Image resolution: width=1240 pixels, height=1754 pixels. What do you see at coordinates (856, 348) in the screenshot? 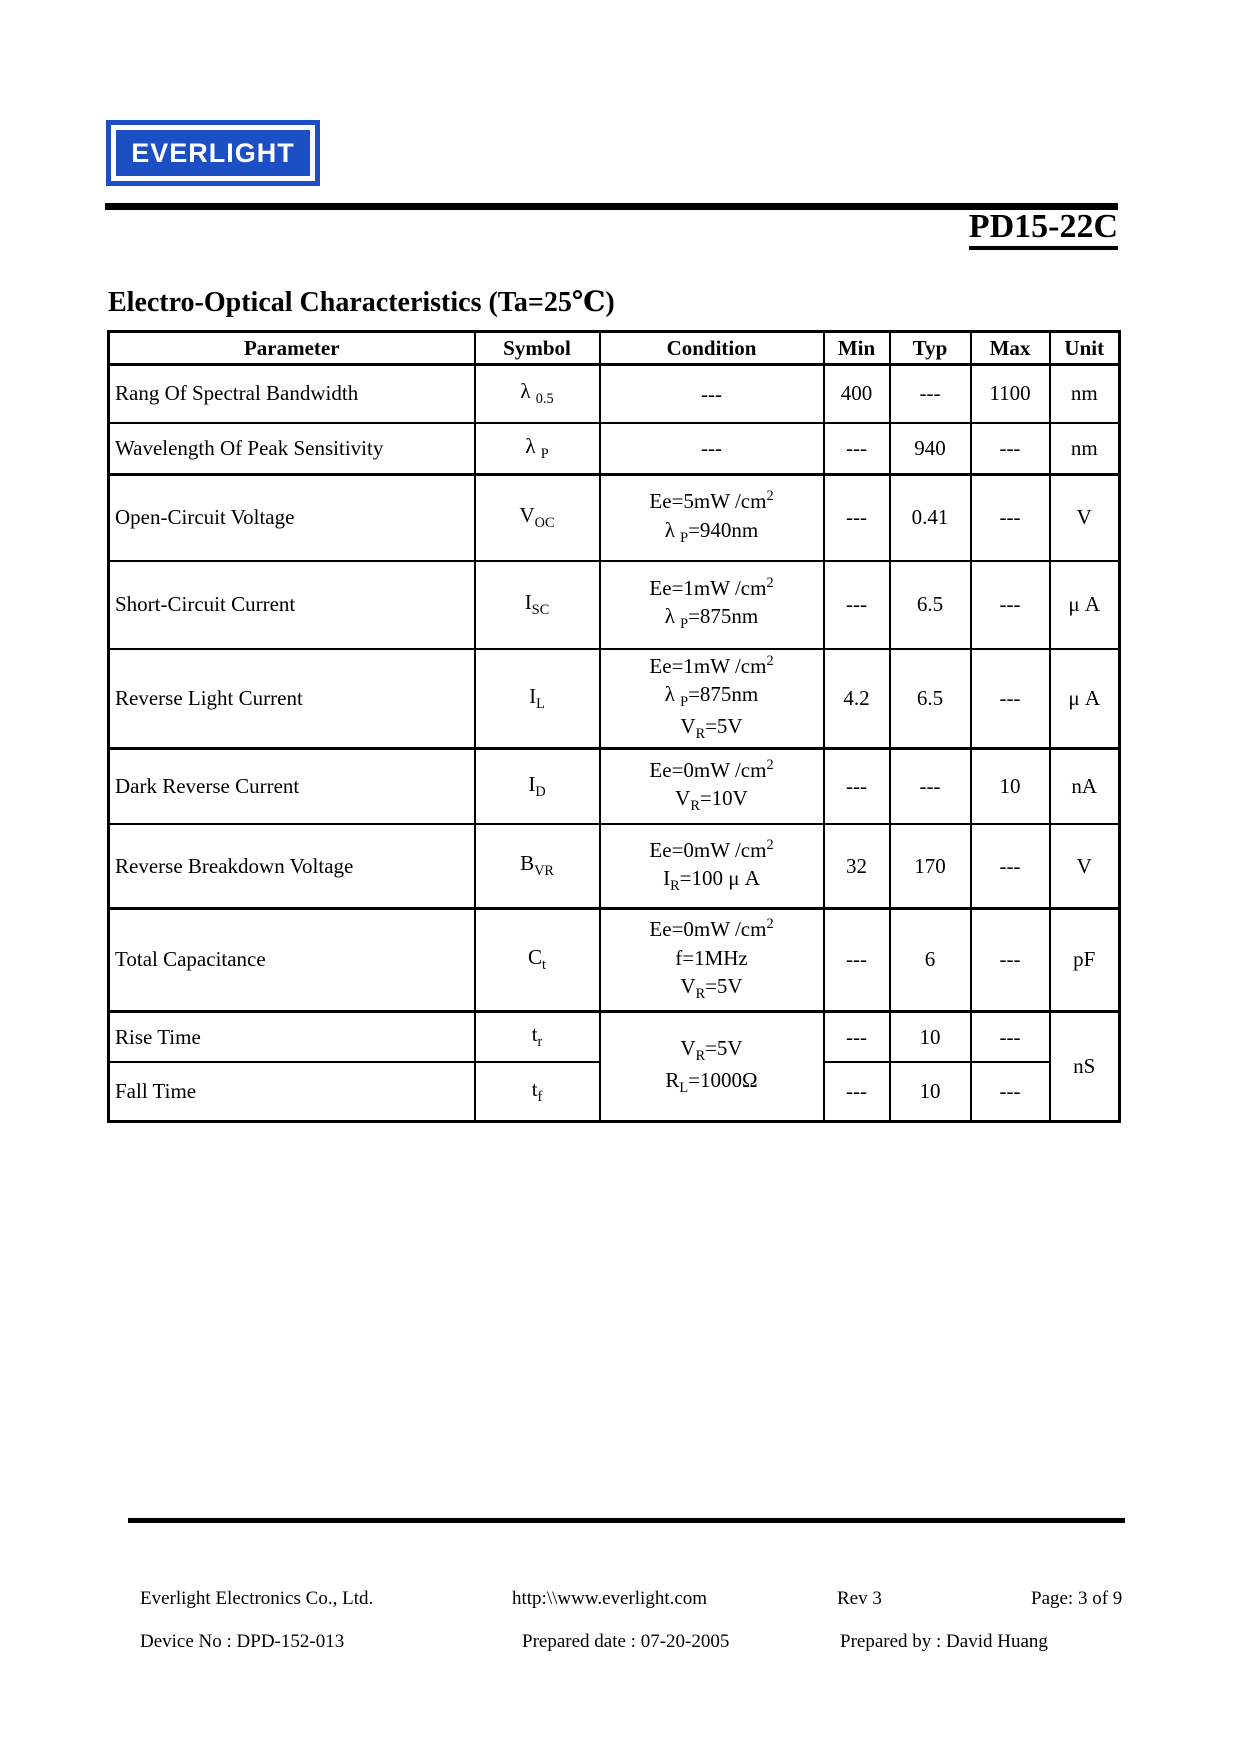
I see `col-header-min: Min` at bounding box center [856, 348].